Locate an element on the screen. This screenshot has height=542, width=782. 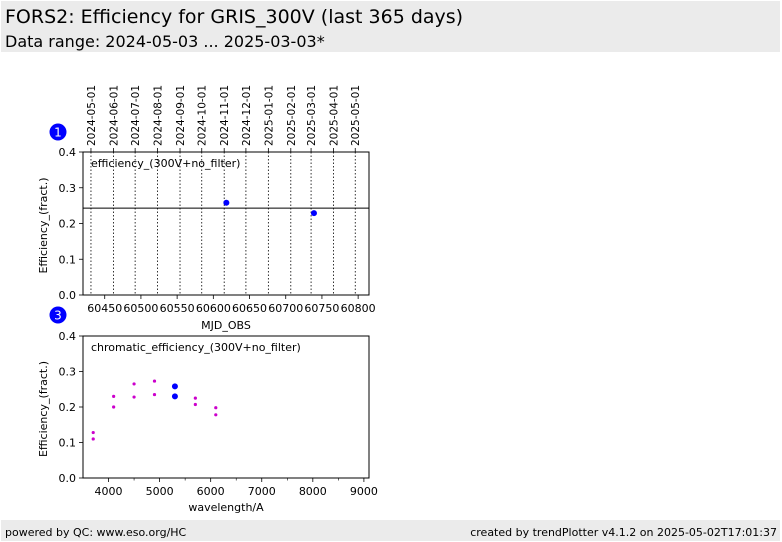
x-tick-label: 60500 is located at coordinates (140, 308).